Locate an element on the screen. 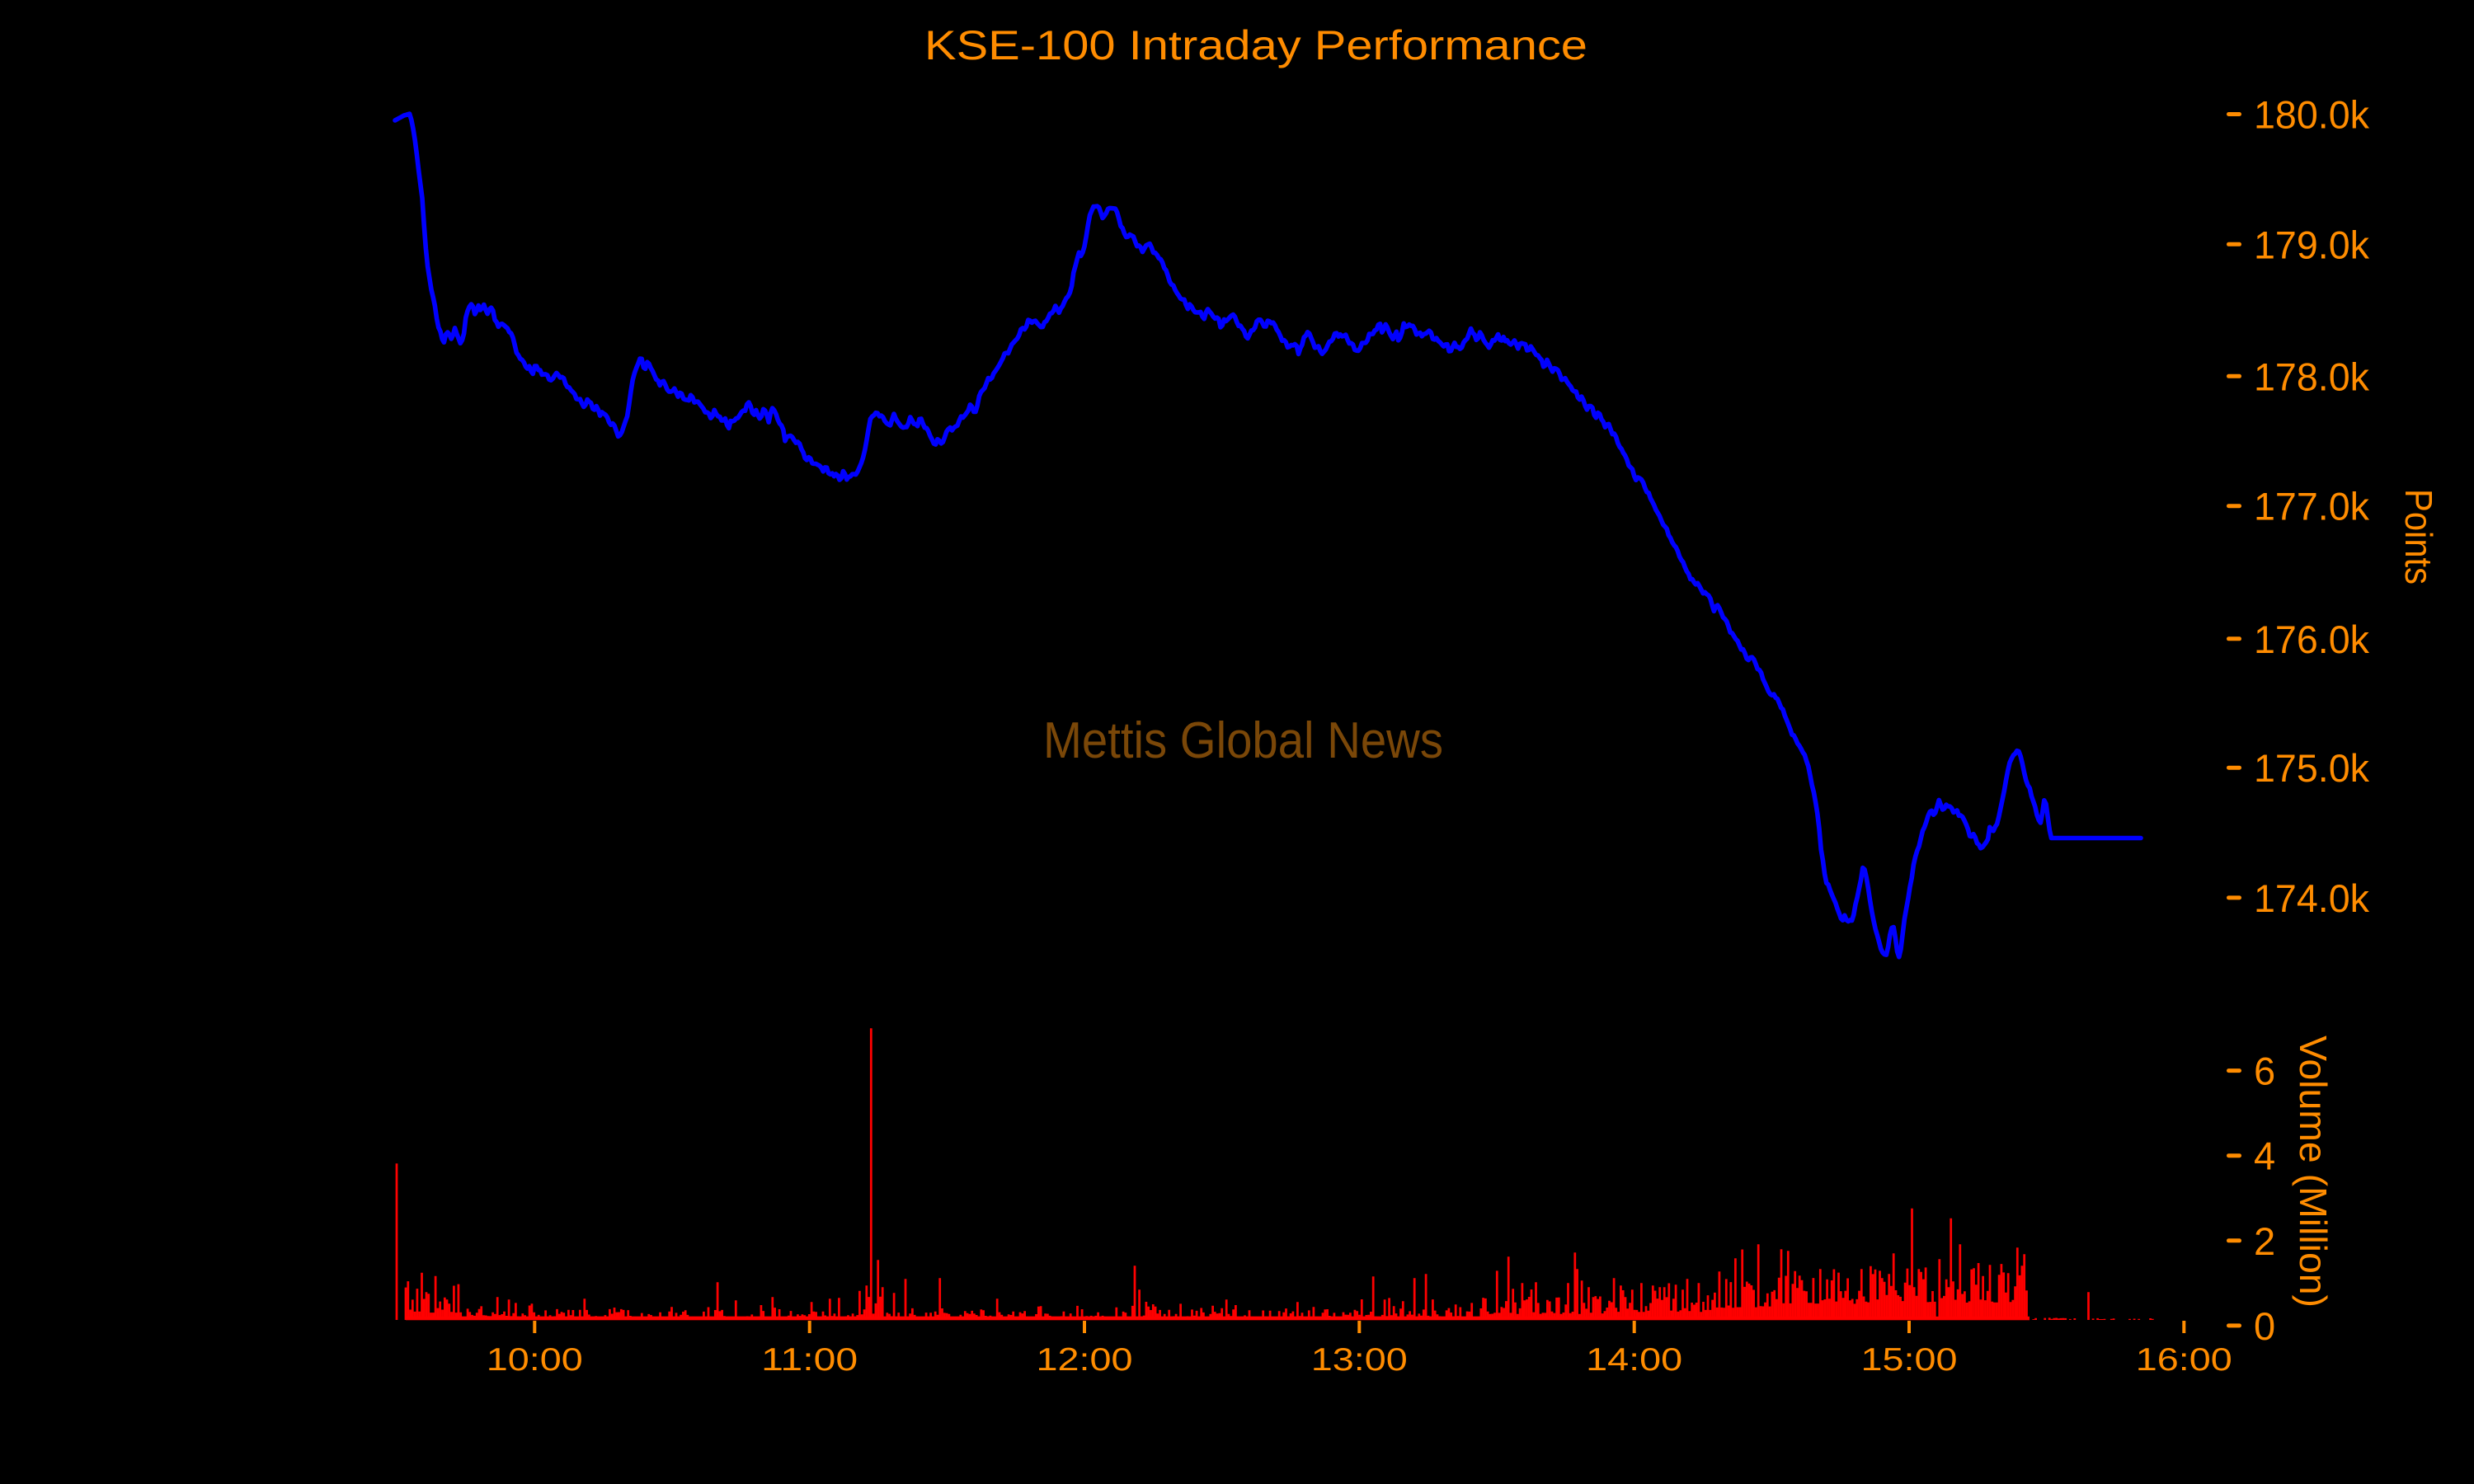  svg-text: 179.0k is located at coordinates (2311, 244).